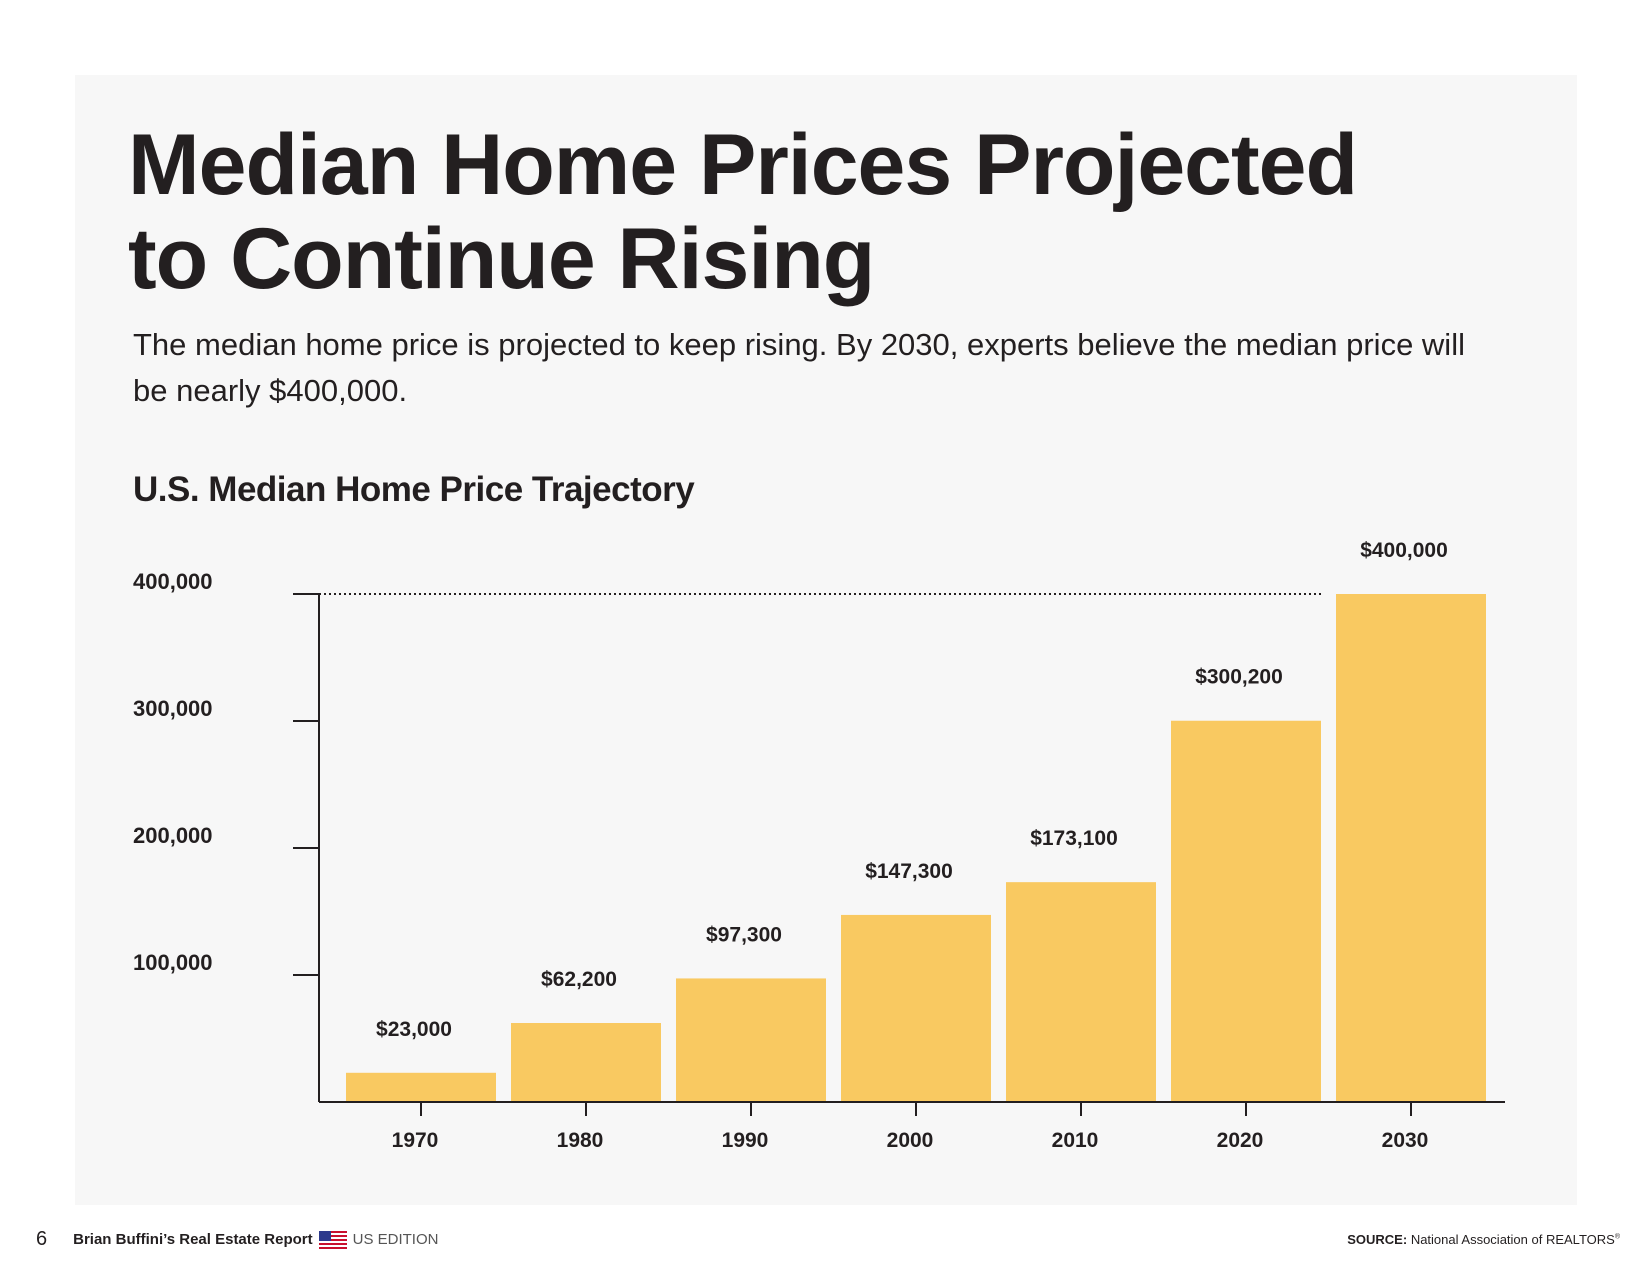 The image size is (1650, 1275). I want to click on report-name: Brian Buffini’s Real Estate Report, so click(193, 1239).